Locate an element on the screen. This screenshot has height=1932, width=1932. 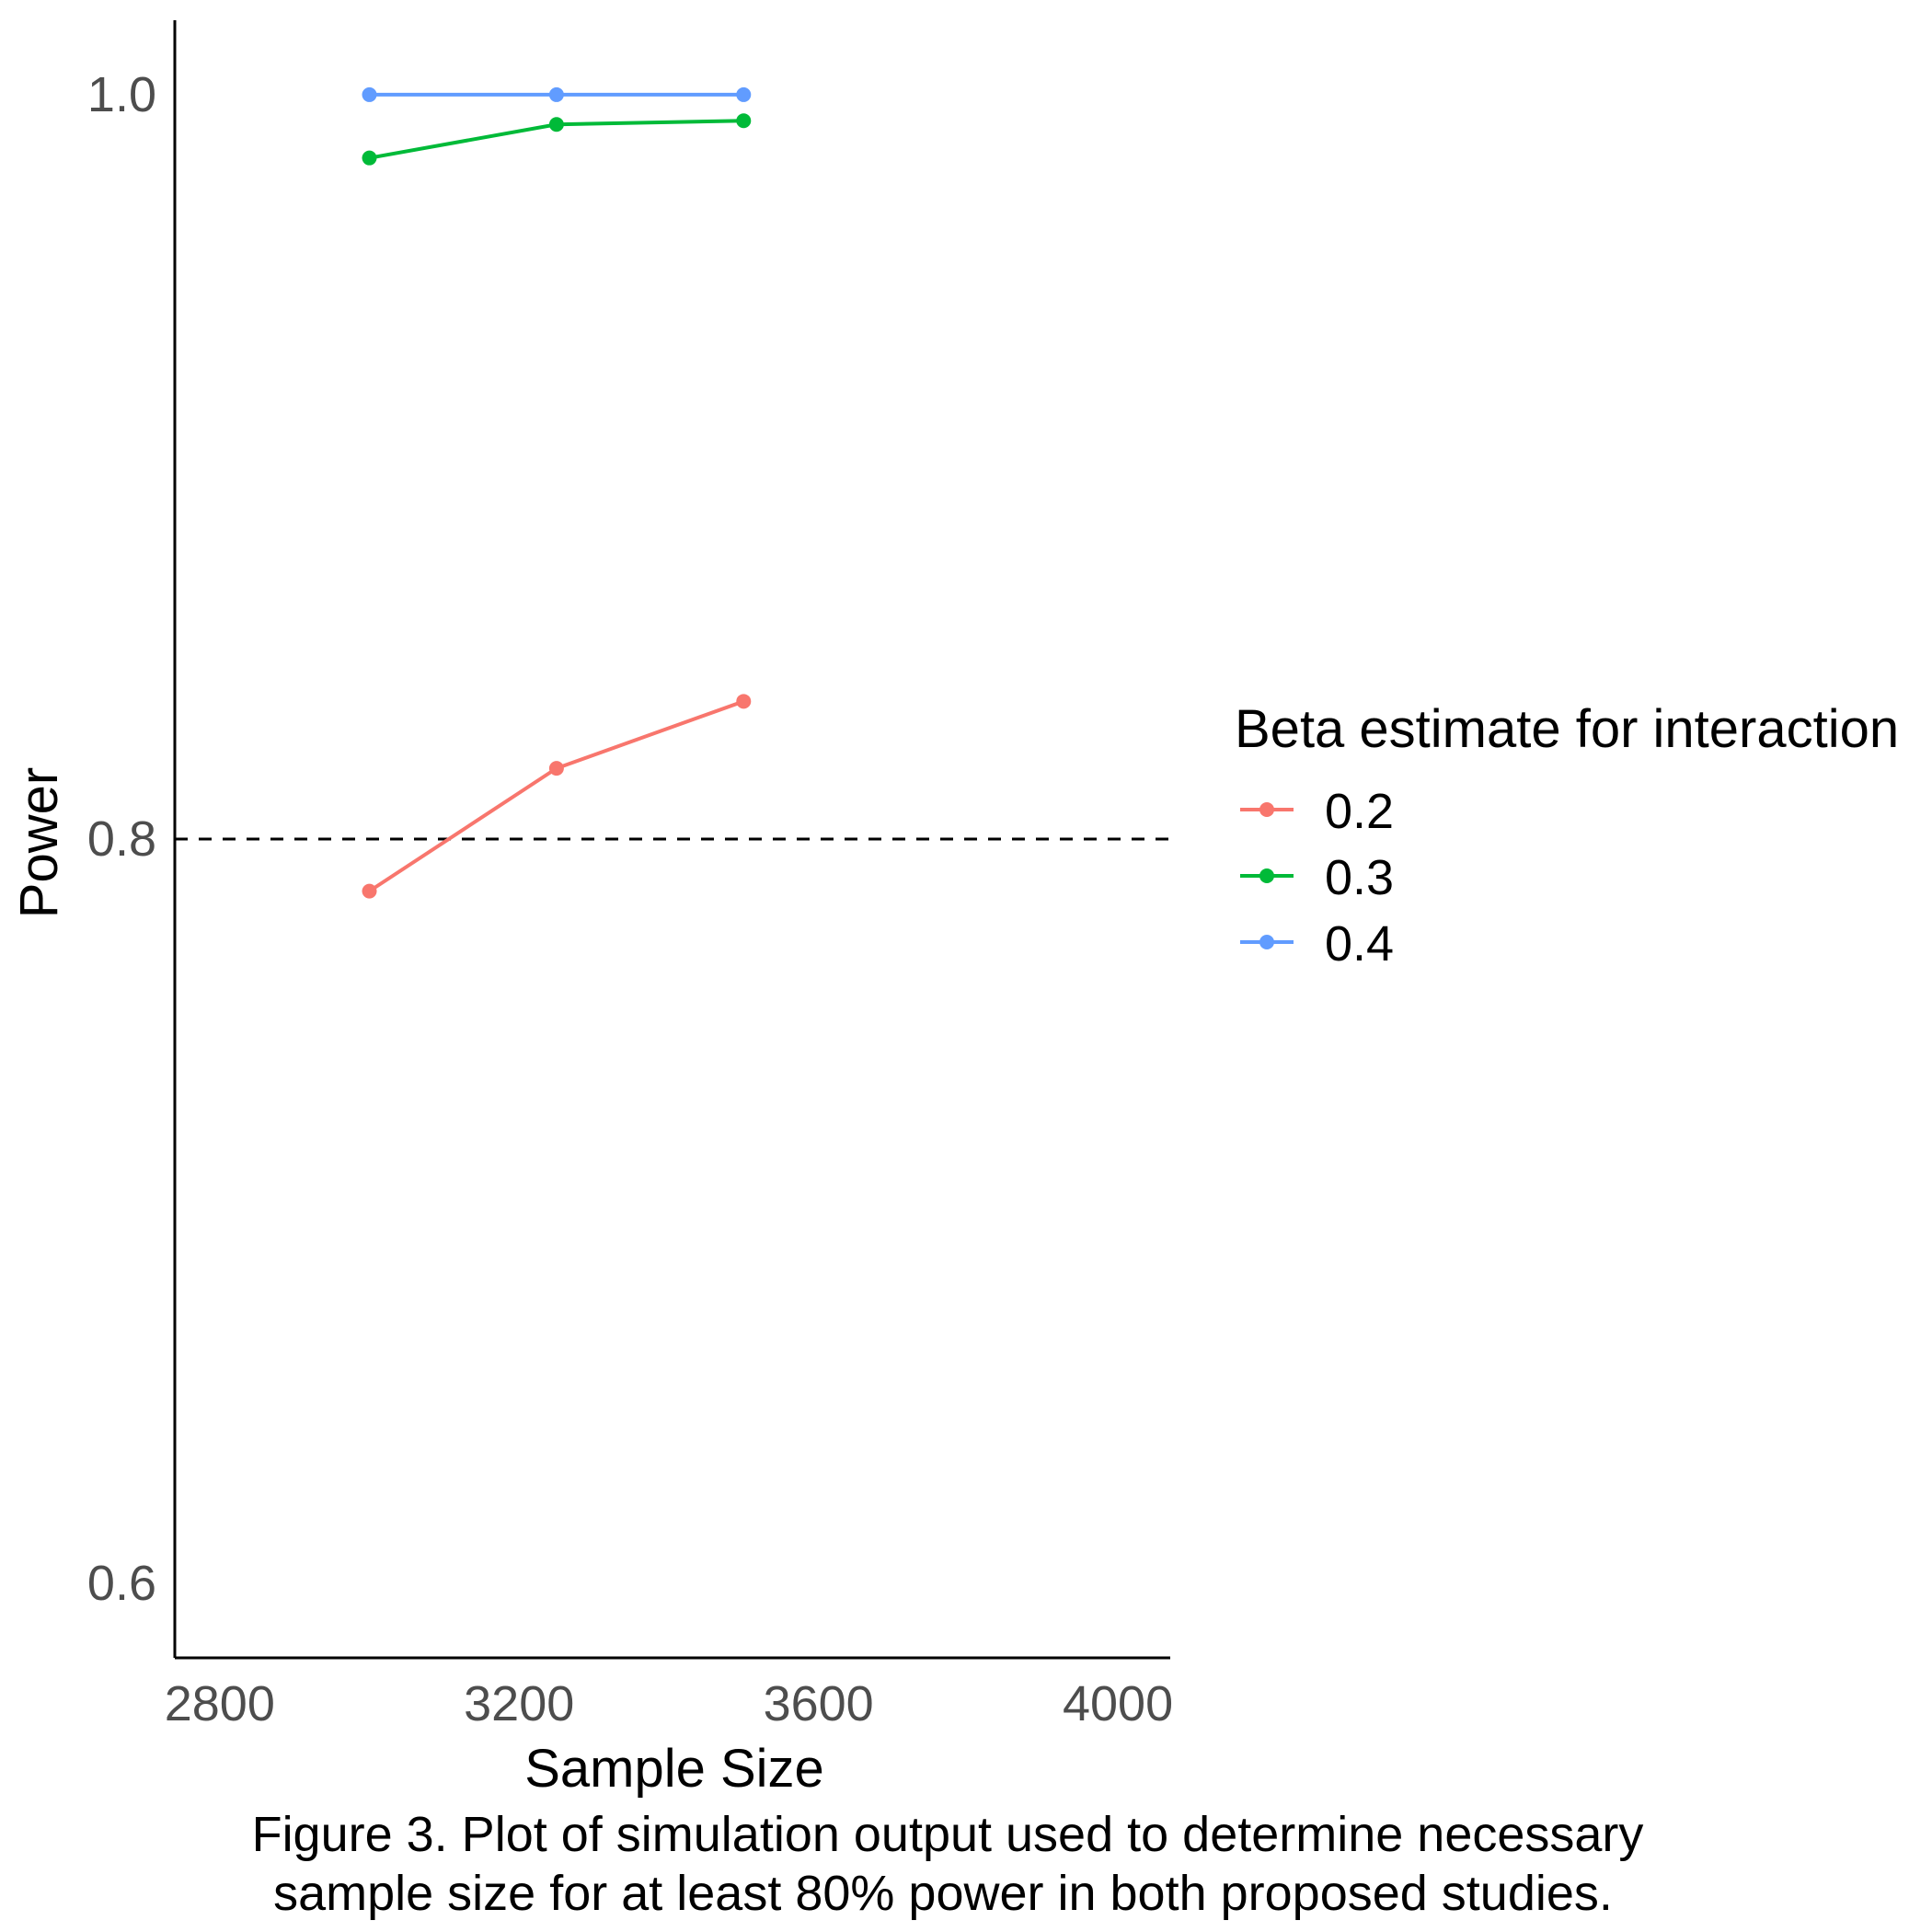
legend-title: Beta estimate for interaction is located at coordinates (1567, 729).